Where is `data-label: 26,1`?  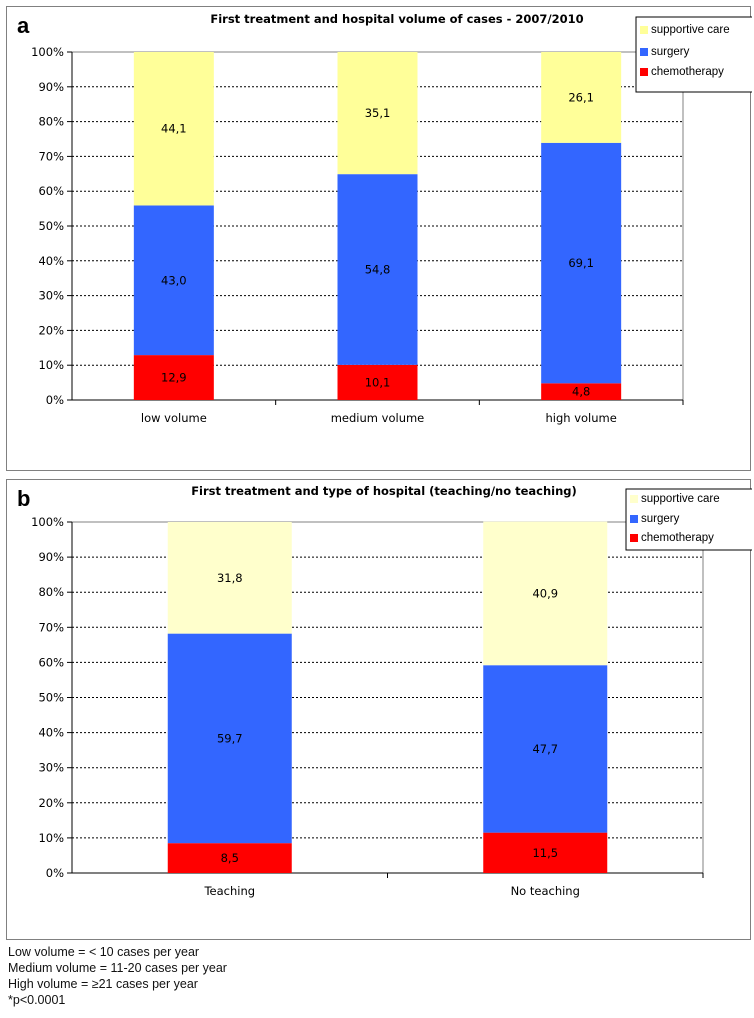 data-label: 26,1 is located at coordinates (581, 97).